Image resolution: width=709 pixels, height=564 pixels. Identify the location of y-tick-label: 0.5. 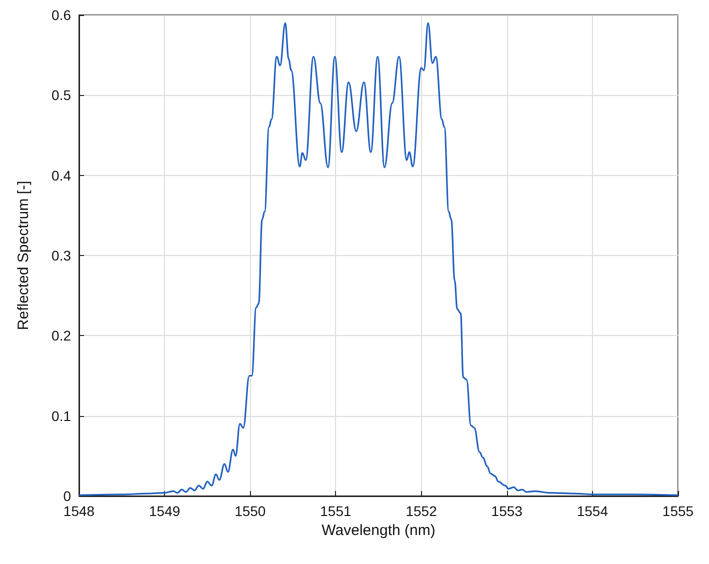
(62, 95).